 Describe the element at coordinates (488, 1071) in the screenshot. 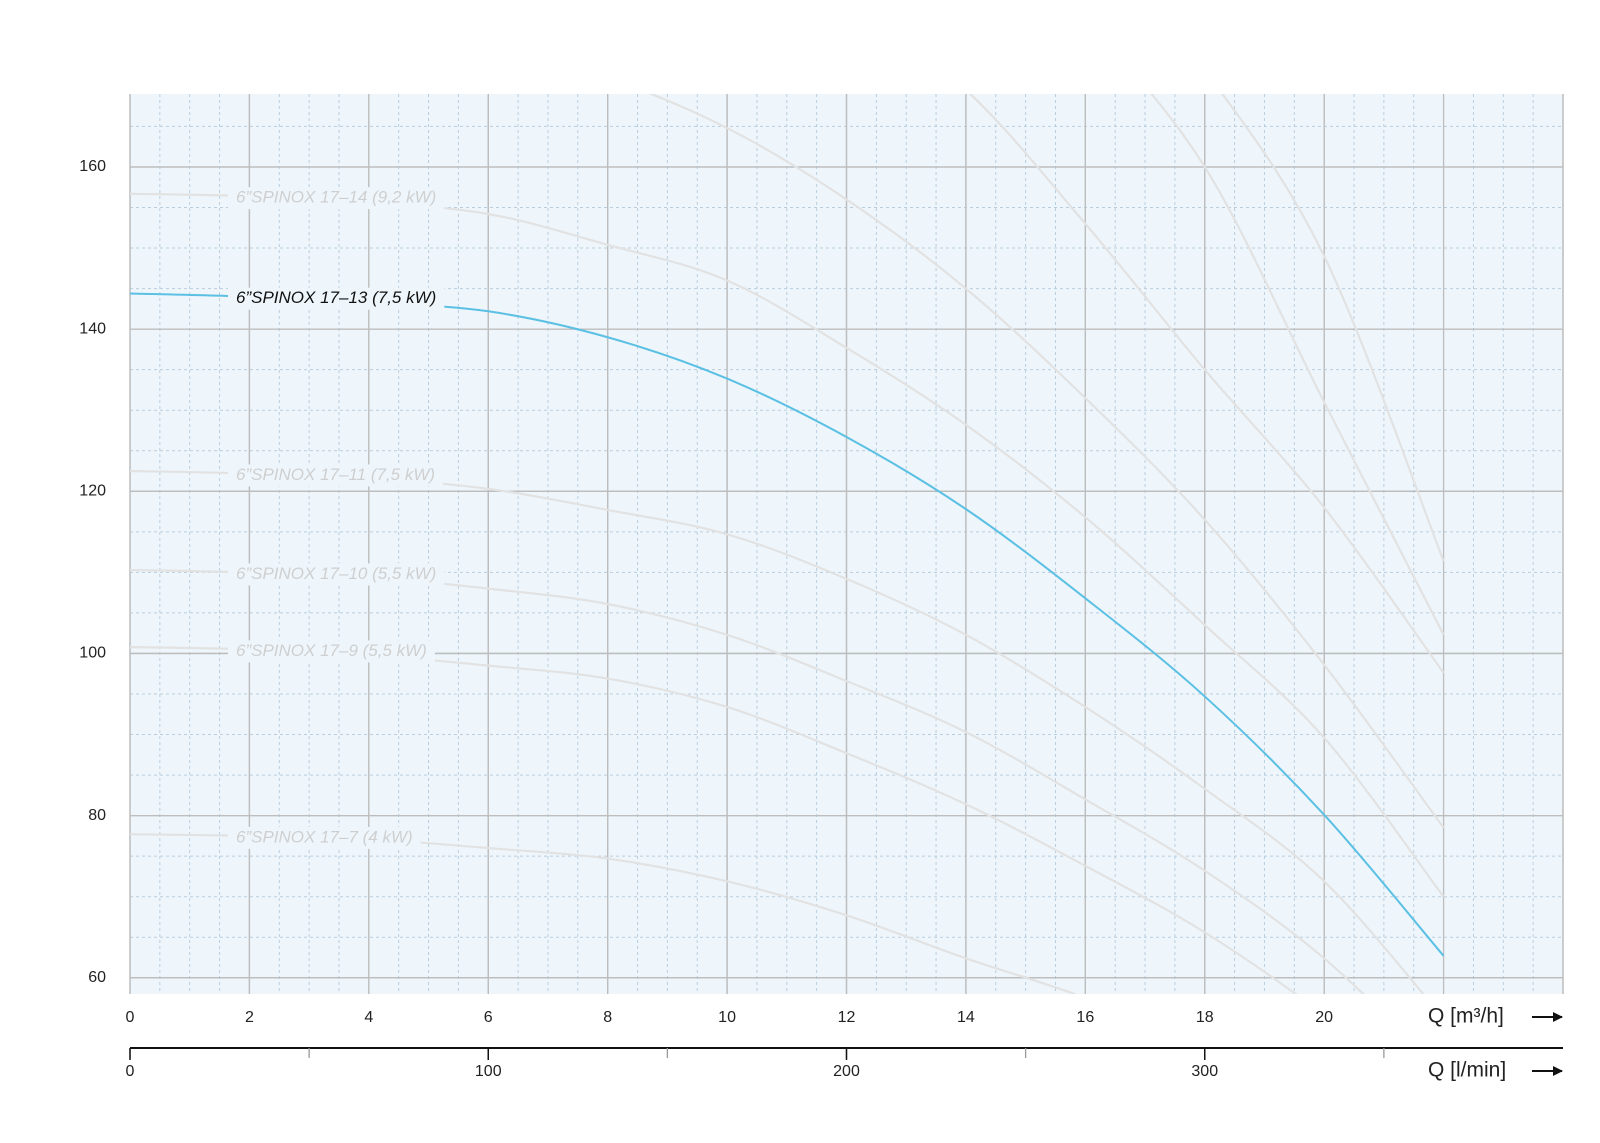

I see `x2-tick-label: 100` at that location.